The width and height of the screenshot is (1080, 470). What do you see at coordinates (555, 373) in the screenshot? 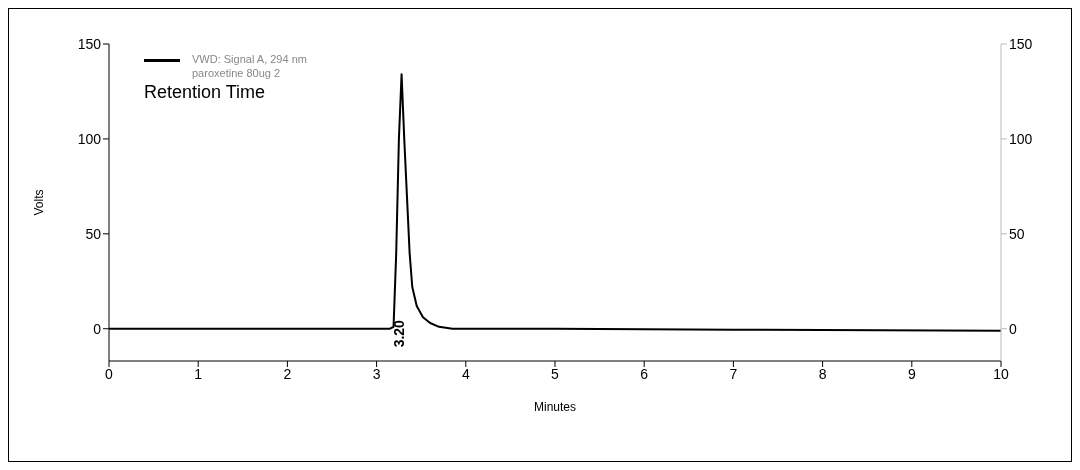
I see `x-tick-label: 5` at bounding box center [555, 373].